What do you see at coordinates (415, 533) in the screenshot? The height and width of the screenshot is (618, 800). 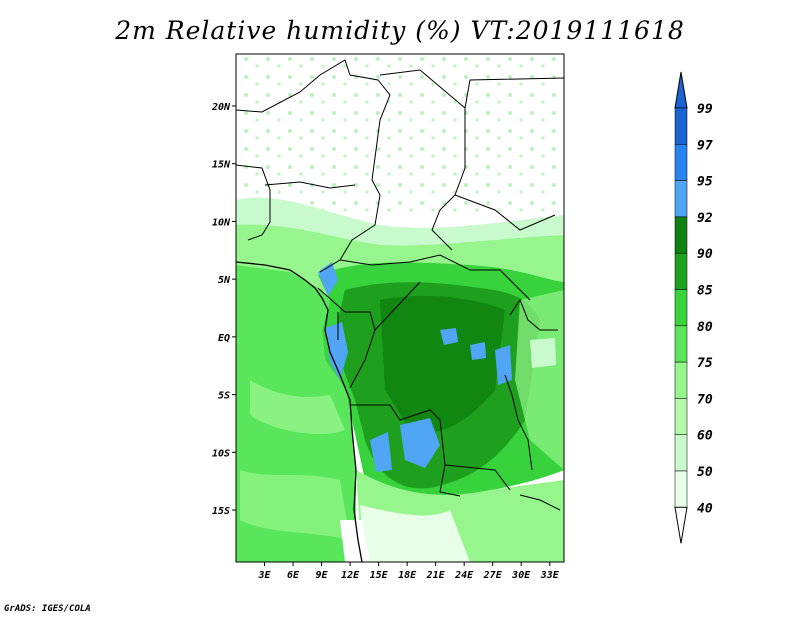 I see `southern-dry` at bounding box center [415, 533].